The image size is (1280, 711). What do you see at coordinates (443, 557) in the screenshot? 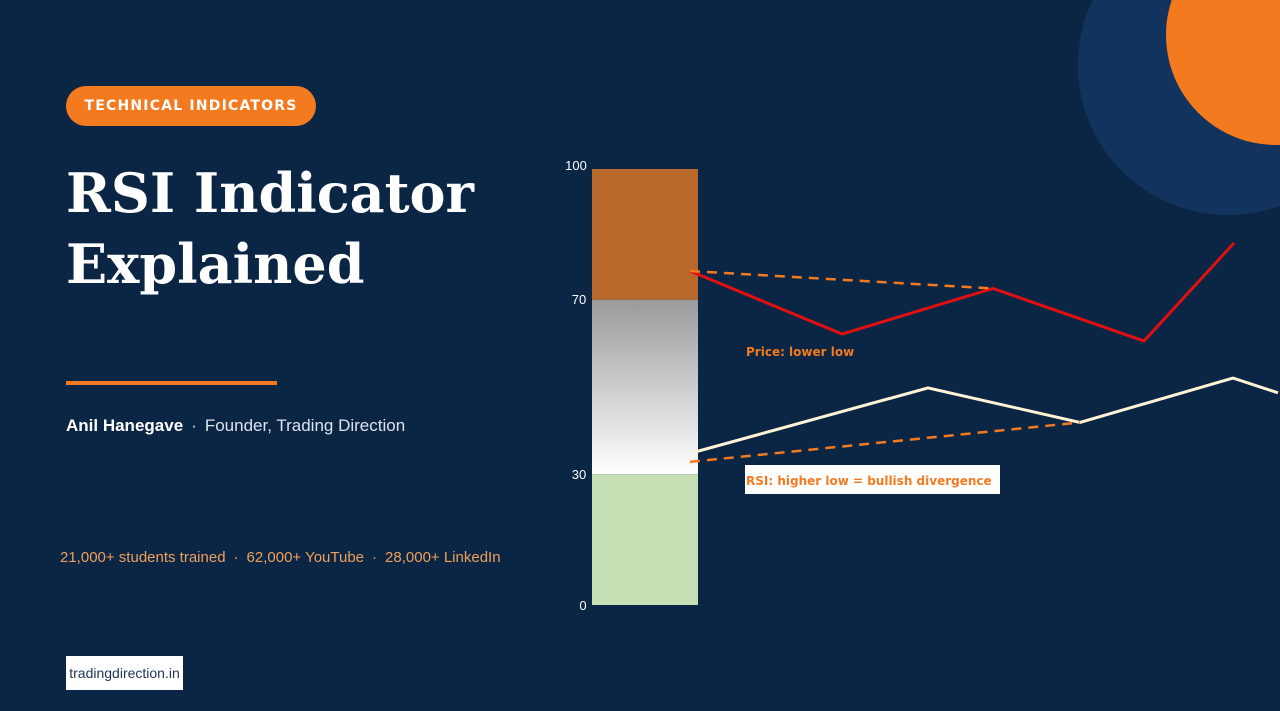
I see `stat-linkedin: 28,000+ LinkedIn` at bounding box center [443, 557].